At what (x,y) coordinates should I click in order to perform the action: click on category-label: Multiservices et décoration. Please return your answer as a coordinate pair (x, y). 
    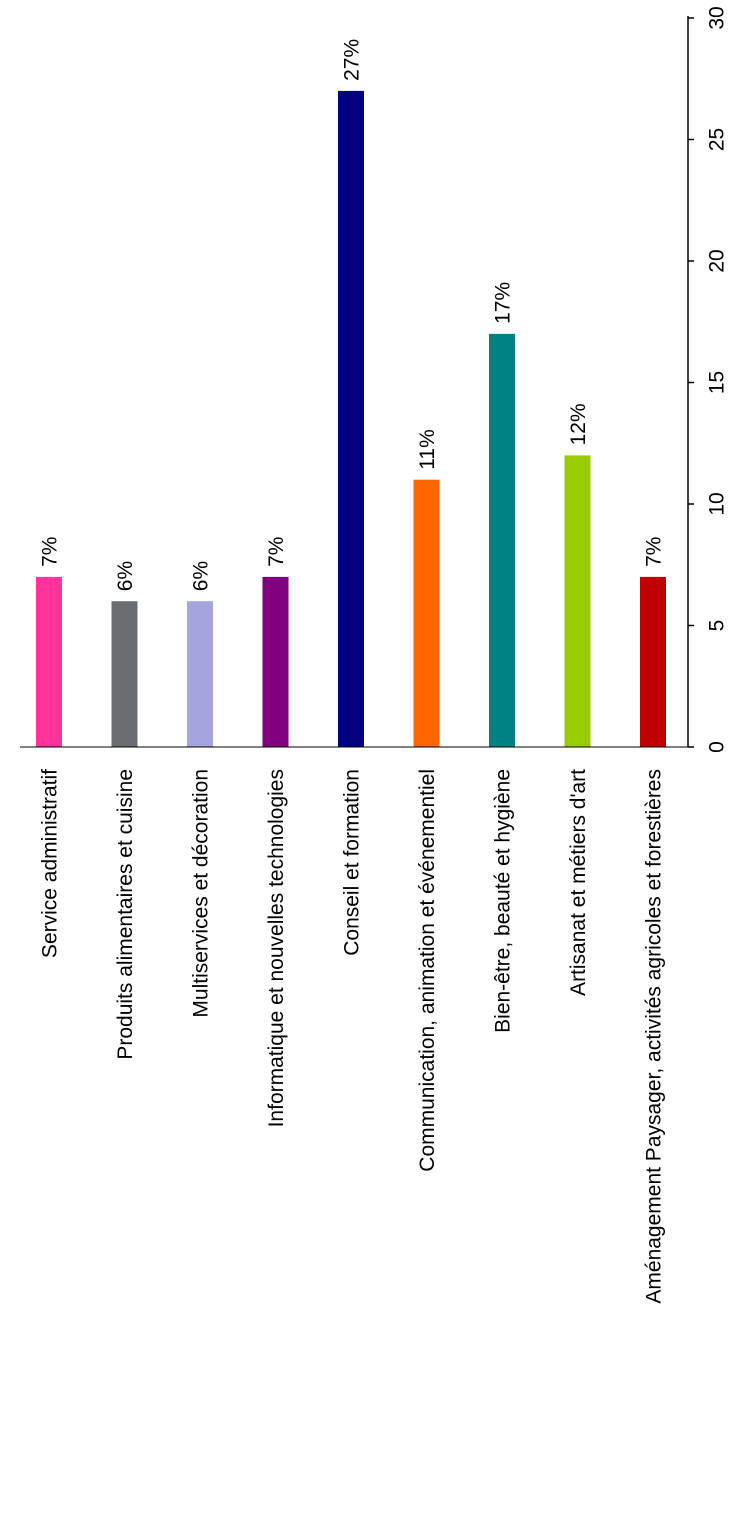
    Looking at the image, I should click on (200, 893).